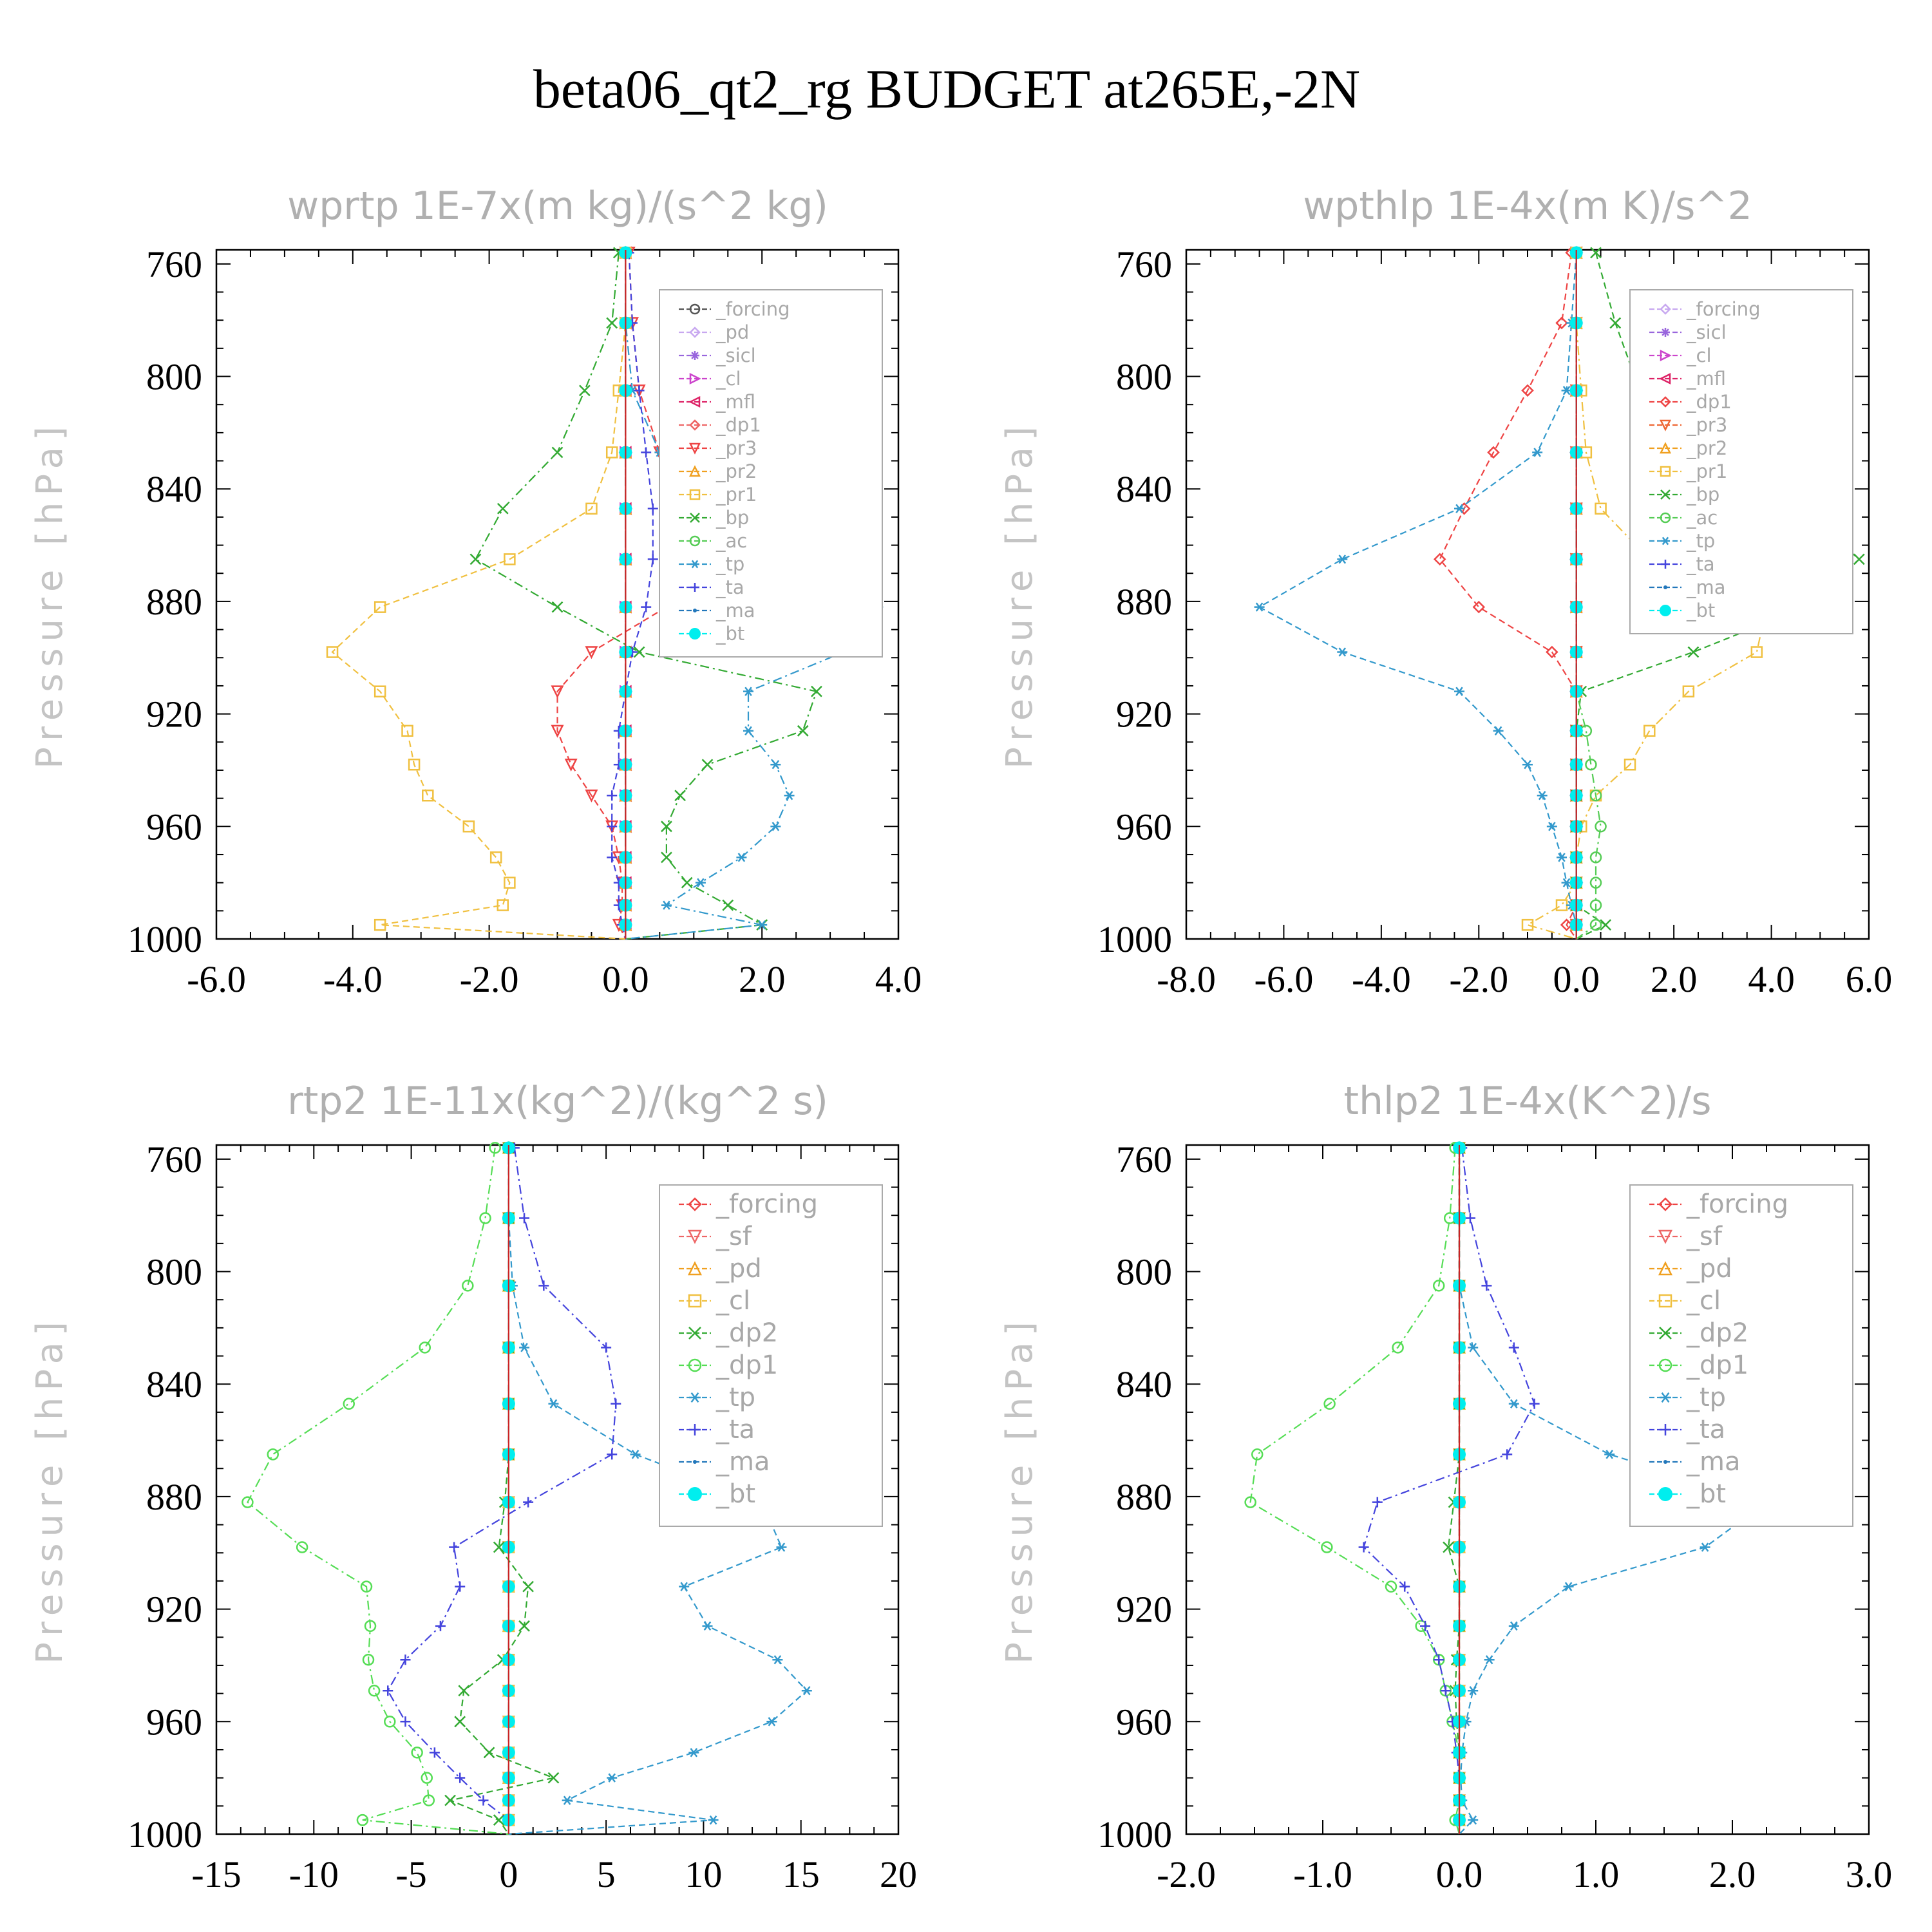 Image resolution: width=1932 pixels, height=1932 pixels. I want to click on legend-item: _ma, so click(1688, 587).